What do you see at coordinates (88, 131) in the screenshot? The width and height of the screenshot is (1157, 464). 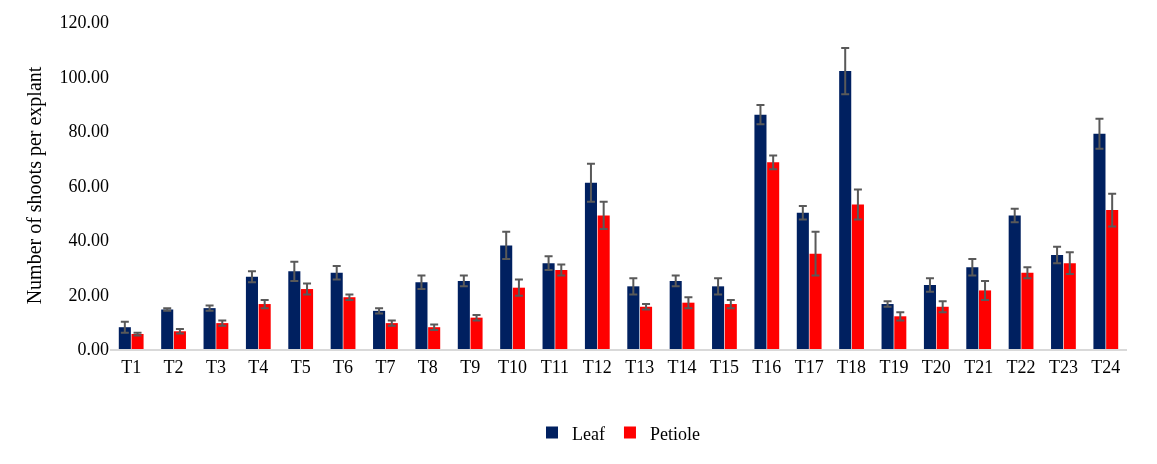 I see `y-tick-label: 80.00` at bounding box center [88, 131].